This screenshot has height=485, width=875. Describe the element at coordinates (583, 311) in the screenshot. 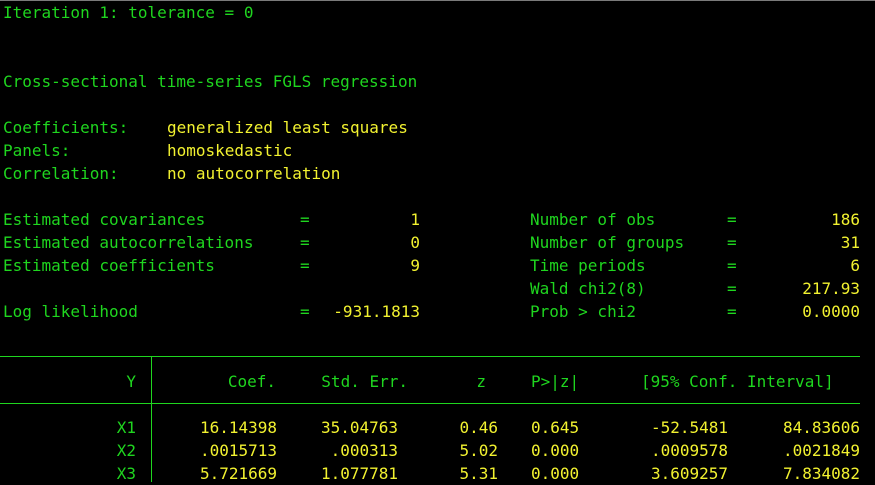

I see `prob-chi2-label: Prob > chi2` at that location.